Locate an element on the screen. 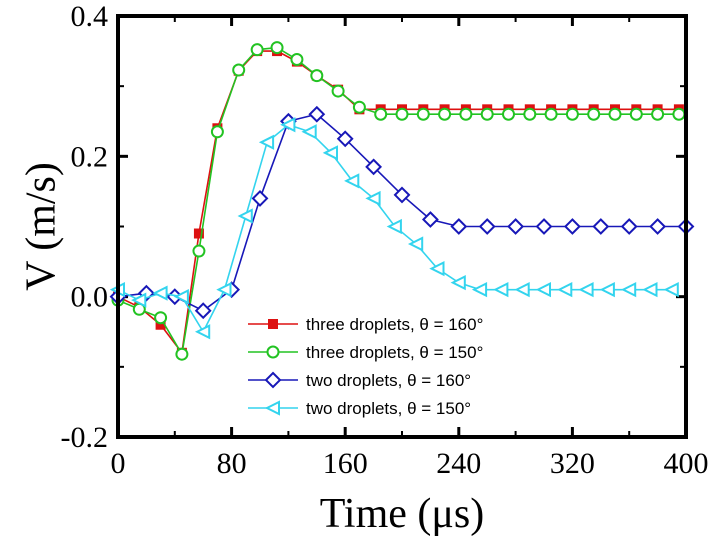  x-tick-label: 320 is located at coordinates (572, 463).